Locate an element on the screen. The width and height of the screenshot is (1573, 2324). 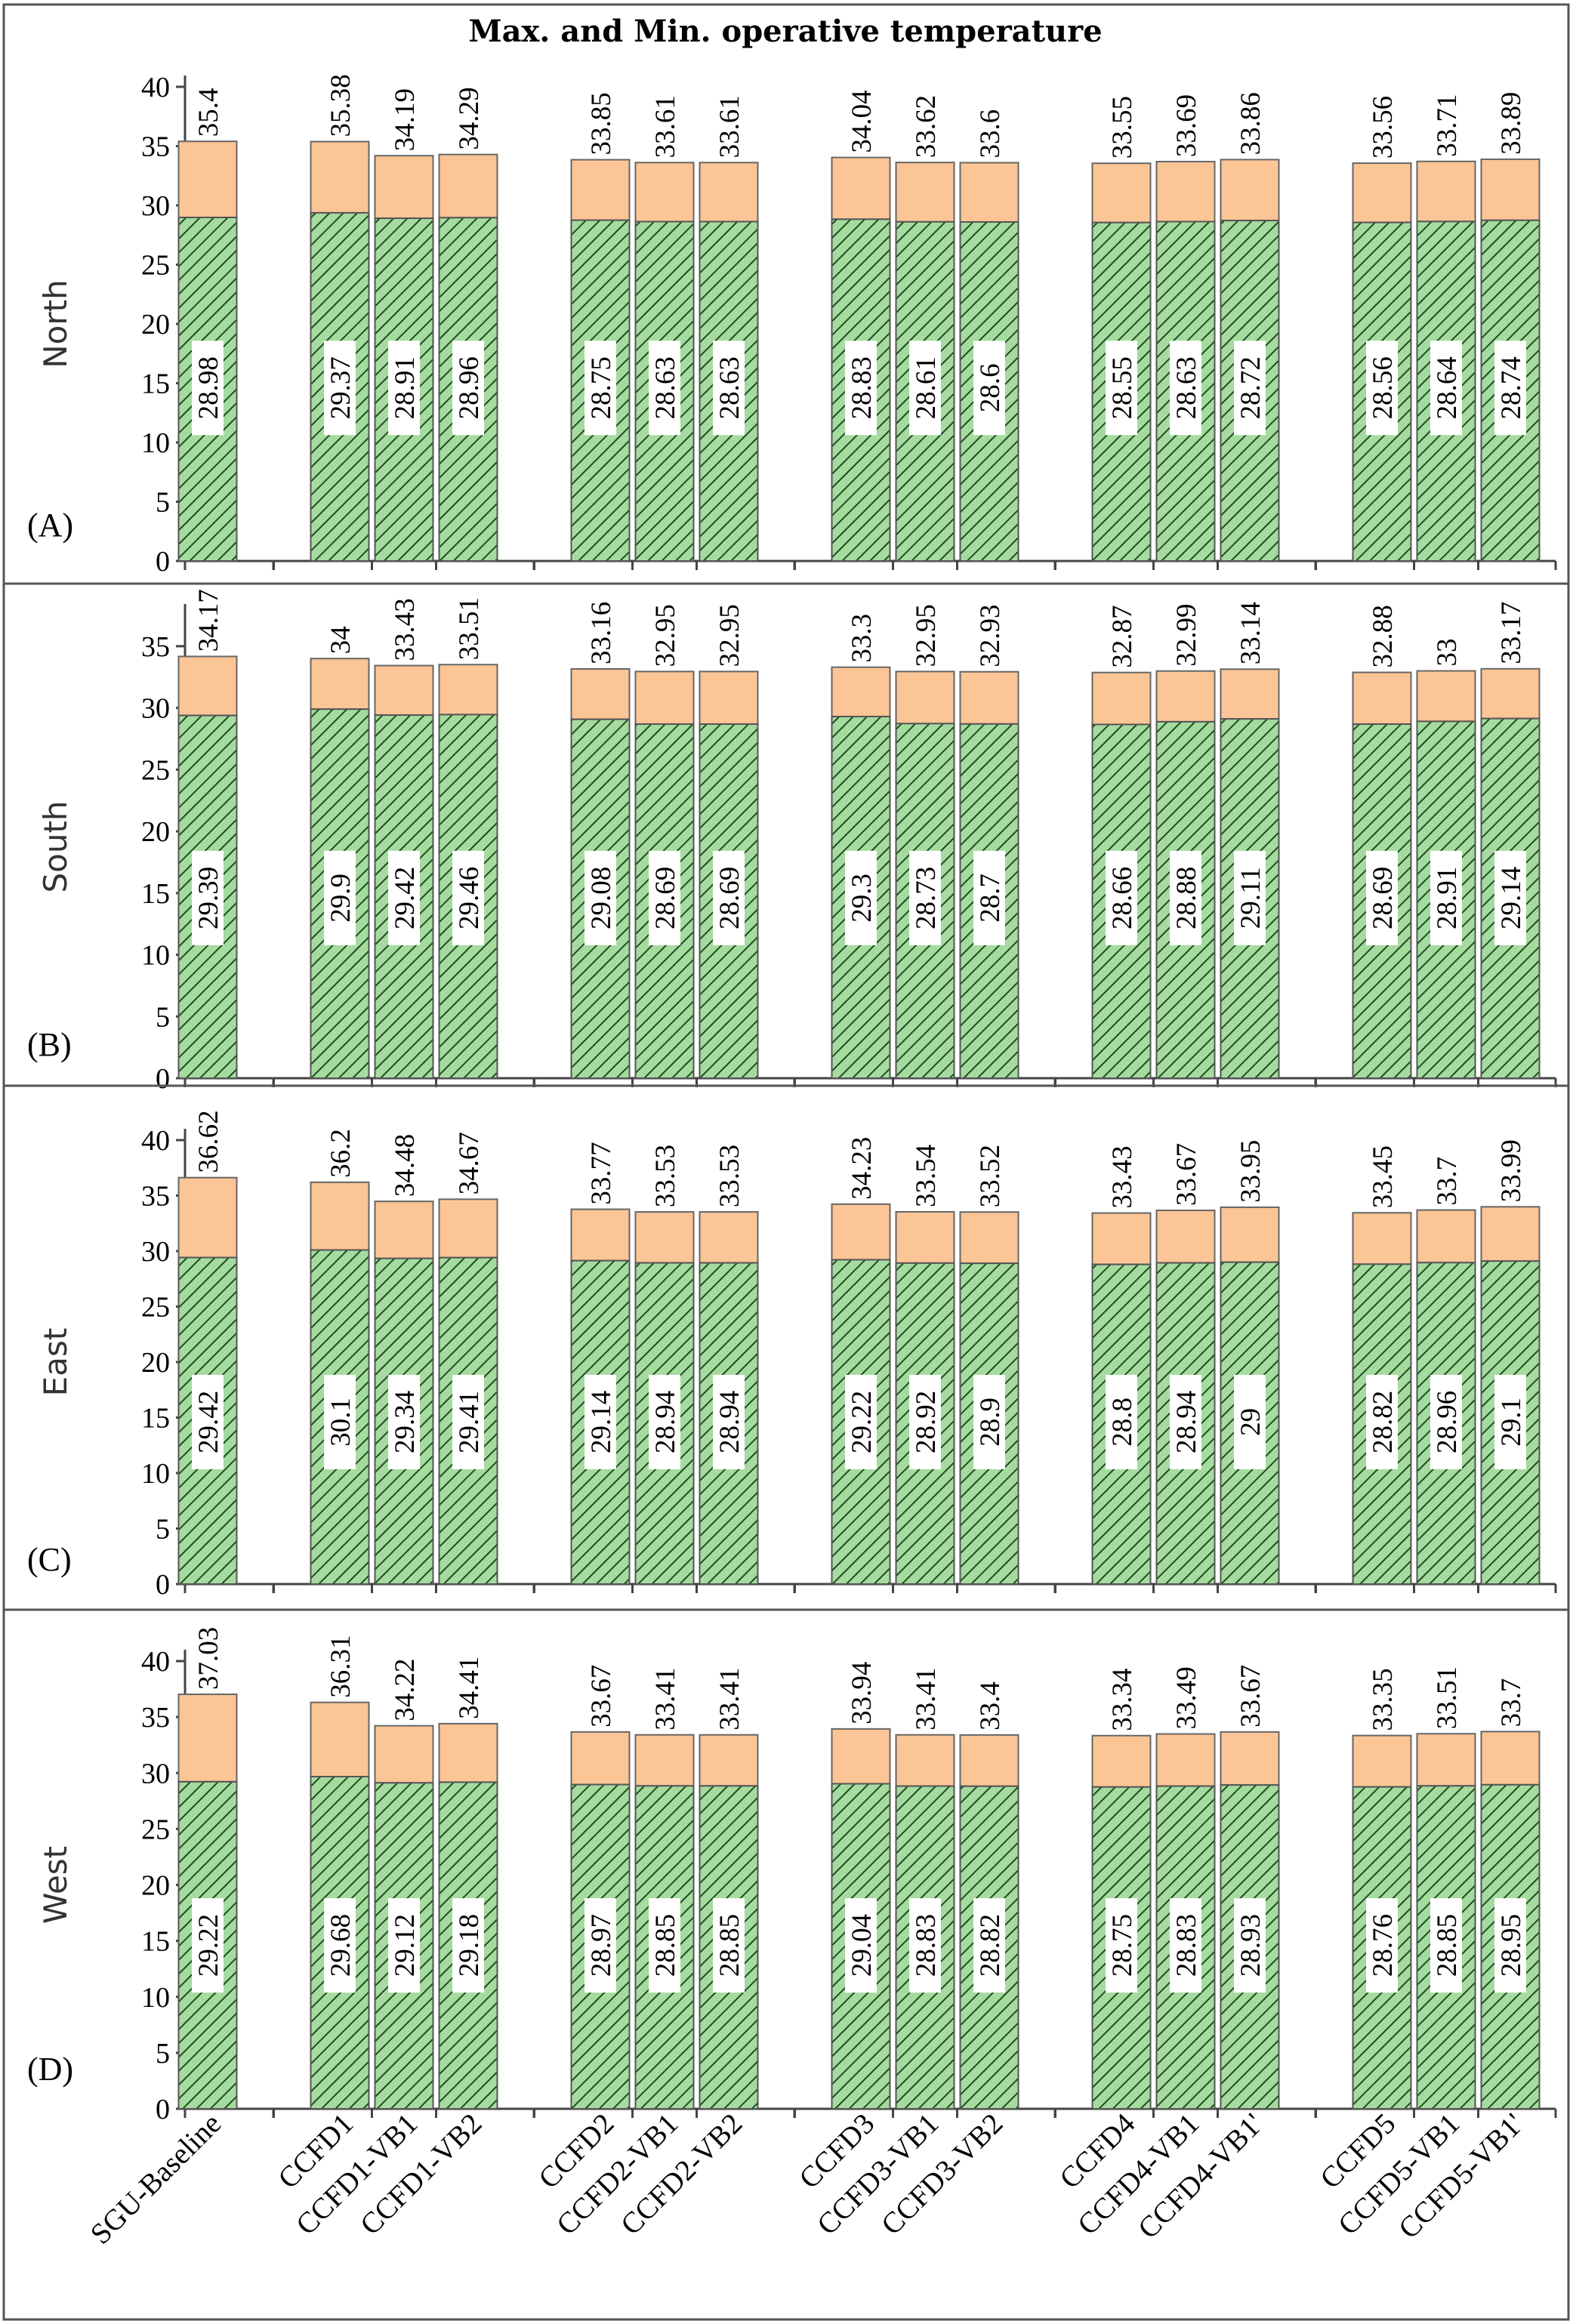
min-value-label: 29.37 is located at coordinates (340, 387).